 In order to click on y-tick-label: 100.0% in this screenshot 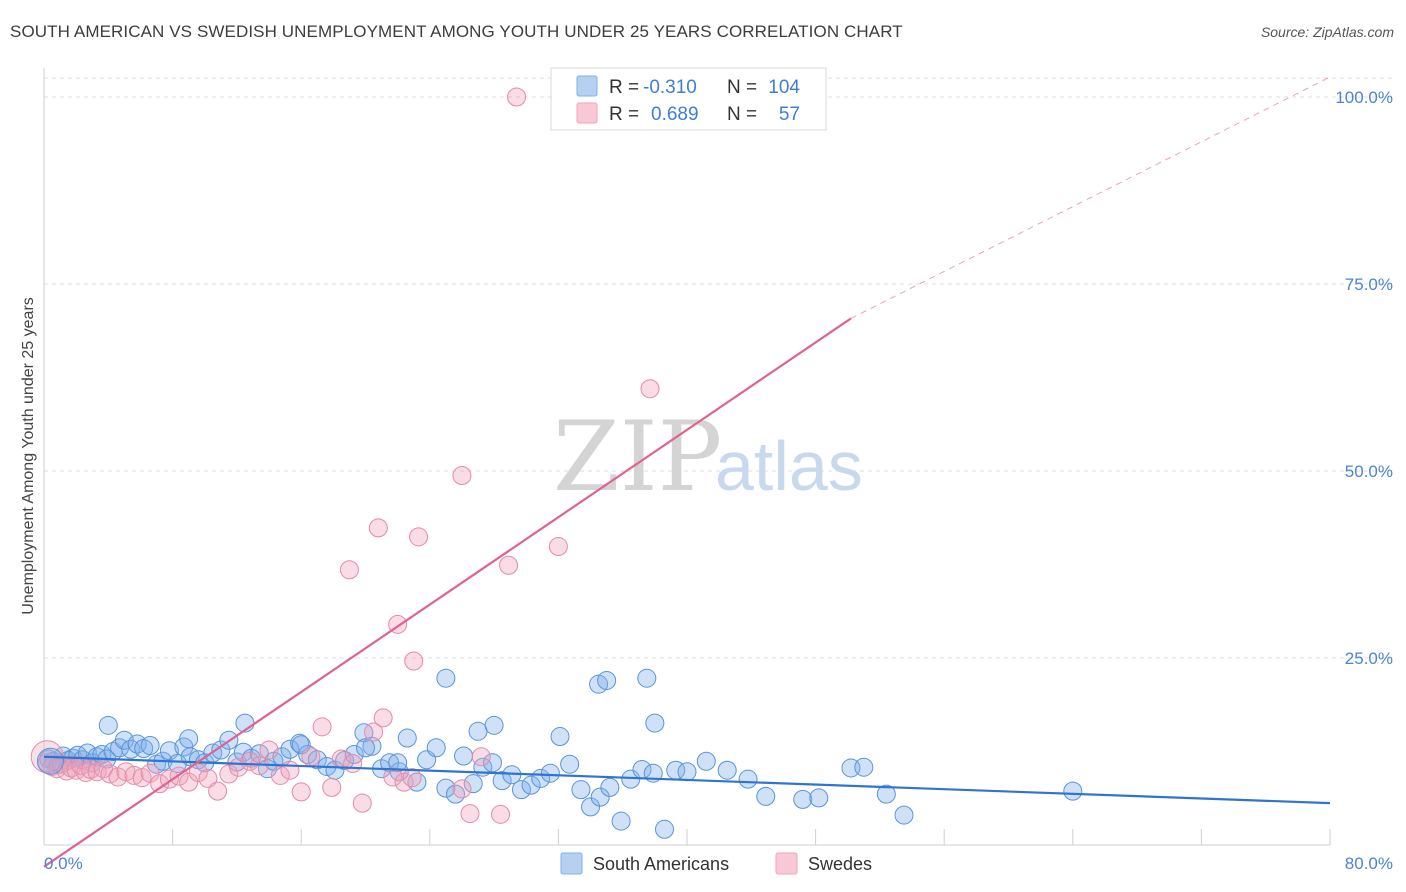, I will do `click(1364, 97)`.